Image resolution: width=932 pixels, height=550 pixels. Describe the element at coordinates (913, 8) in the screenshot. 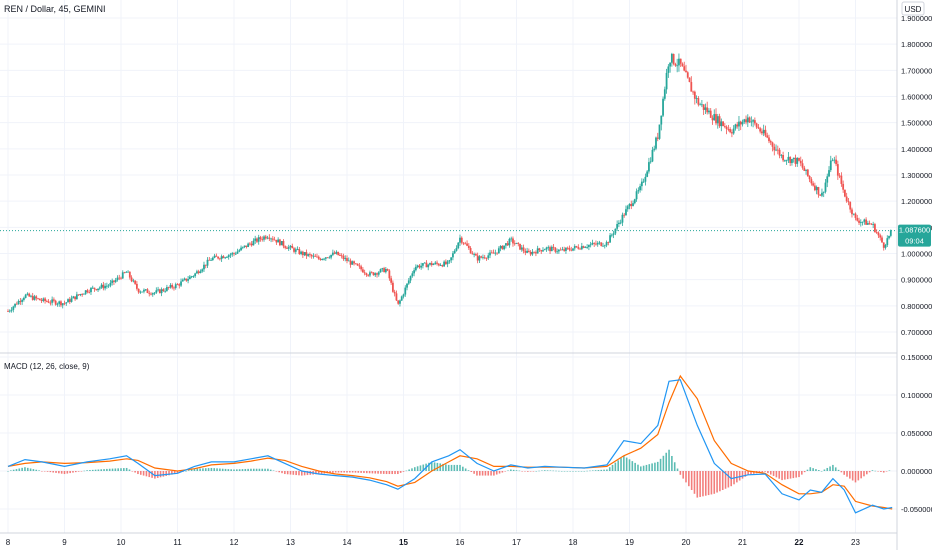

I see `currency-box` at that location.